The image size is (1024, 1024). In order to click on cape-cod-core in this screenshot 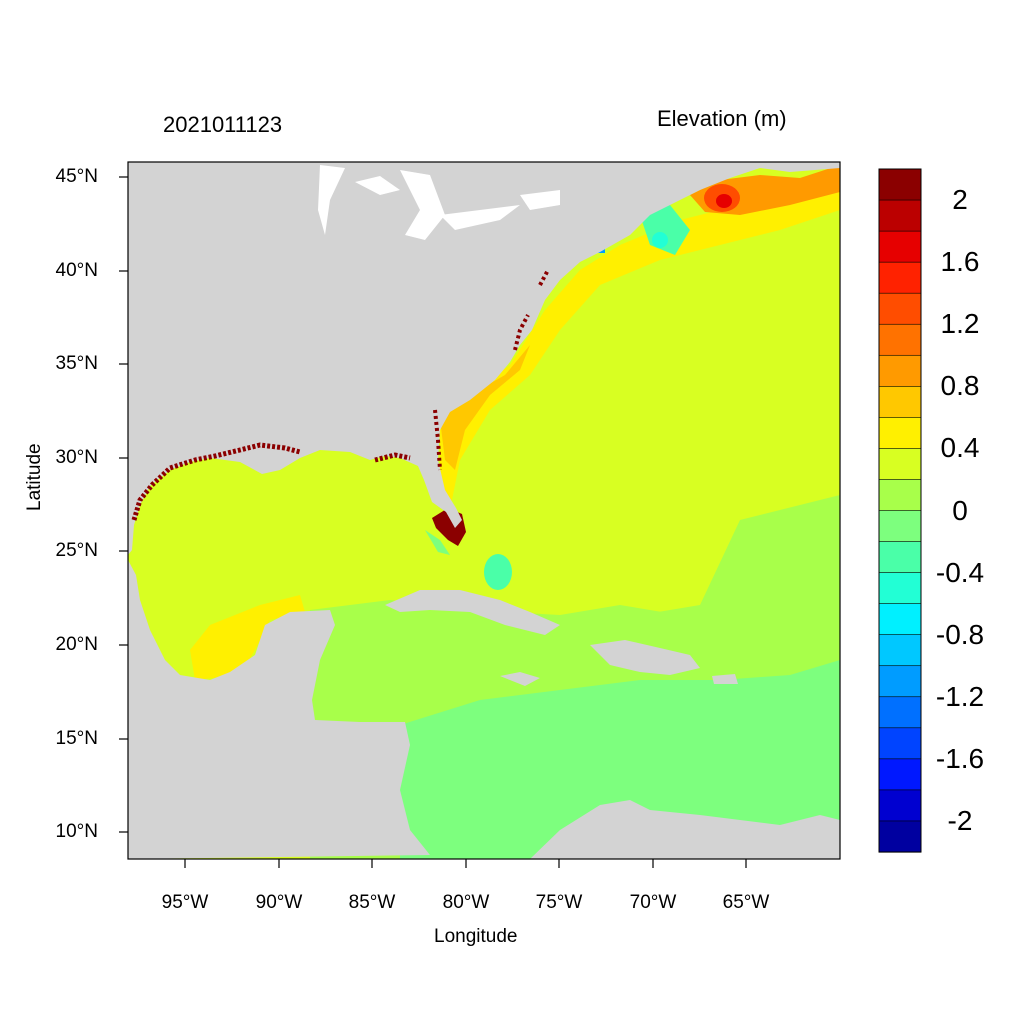, I will do `click(660, 240)`.